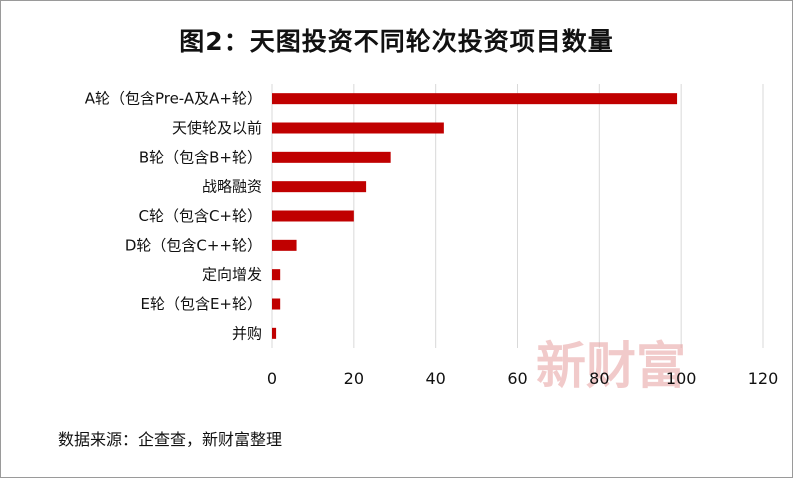  I want to click on category-label: C轮（包含C+轮）, so click(200, 216).